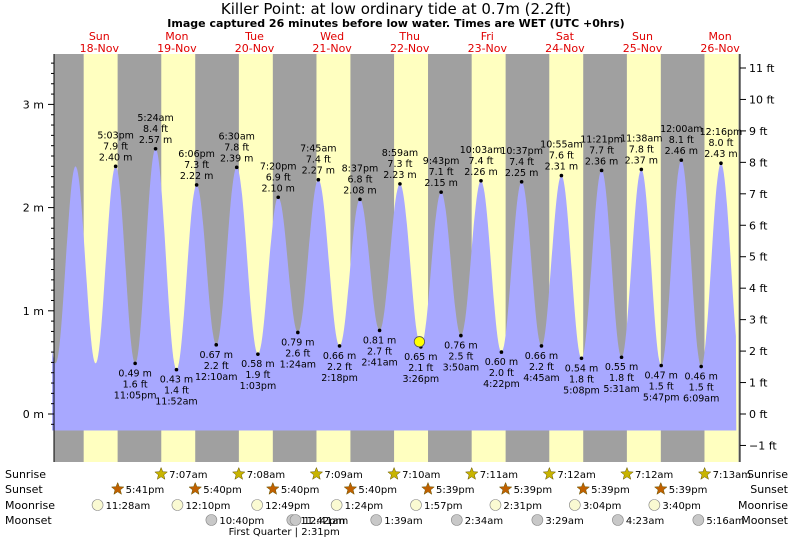 The image size is (793, 538). Describe the element at coordinates (403, 521) in the screenshot. I see `astro-time-label: 1:39am` at that location.